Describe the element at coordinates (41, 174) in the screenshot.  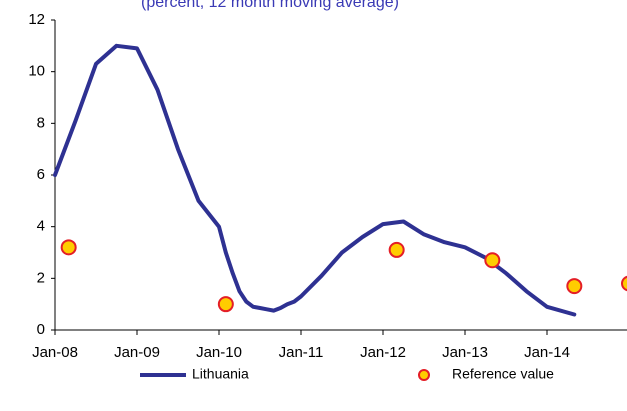
I see `y-tick-label: 6` at that location.